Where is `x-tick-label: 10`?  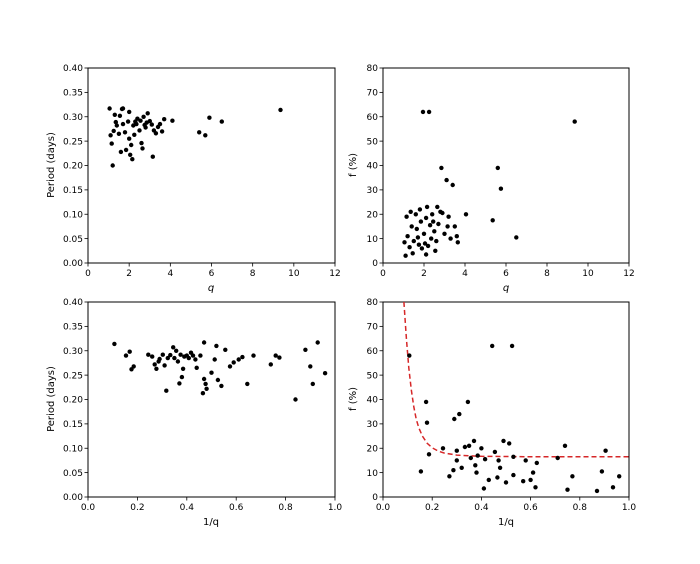
x-tick-label: 10 is located at coordinates (588, 274).